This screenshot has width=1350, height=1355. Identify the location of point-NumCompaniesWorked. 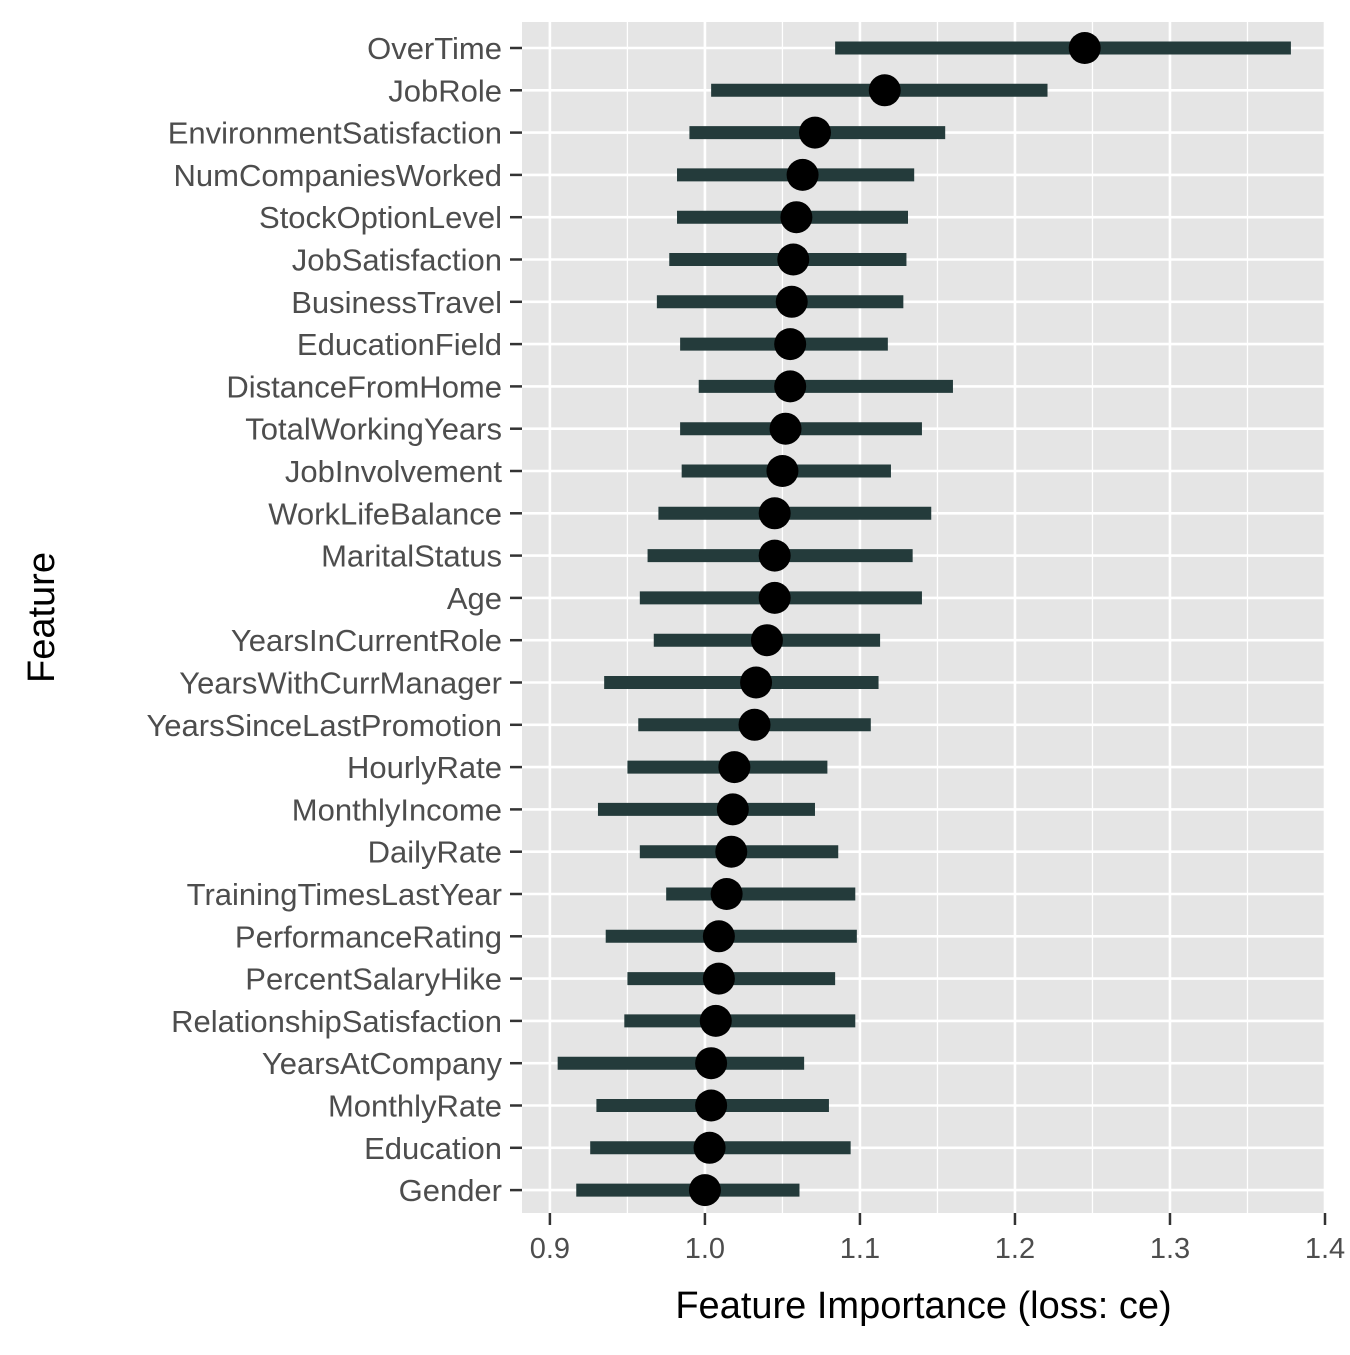
(802, 174).